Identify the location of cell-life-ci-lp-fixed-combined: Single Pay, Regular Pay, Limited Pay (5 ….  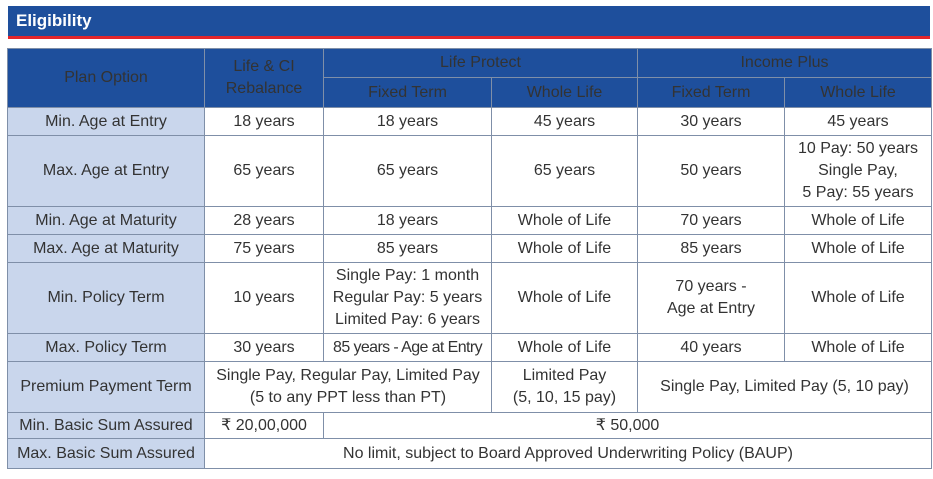
(348, 387).